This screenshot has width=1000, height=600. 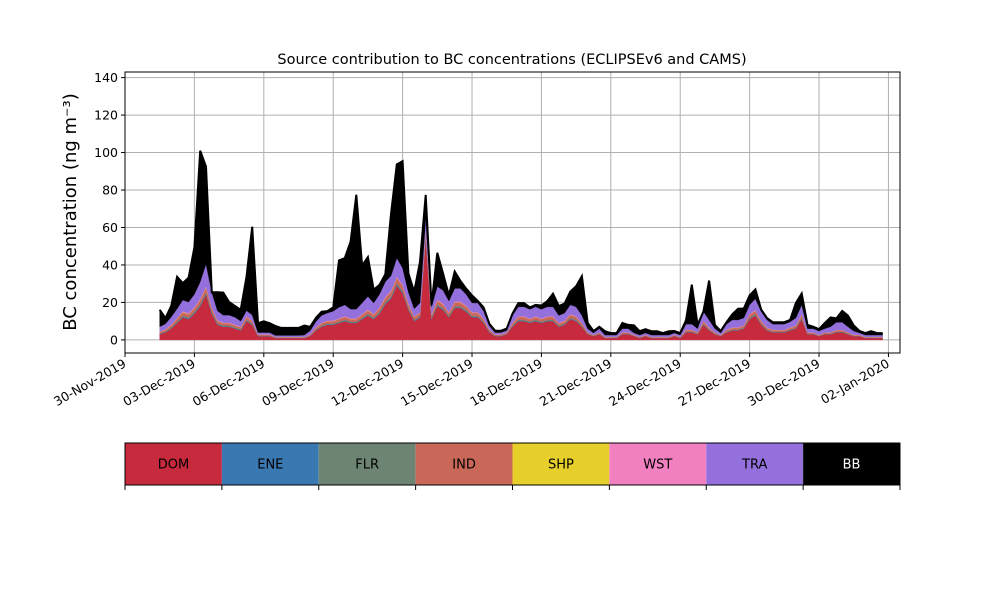 What do you see at coordinates (855, 381) in the screenshot?
I see `x-tick-label: 02-Jan-2020` at bounding box center [855, 381].